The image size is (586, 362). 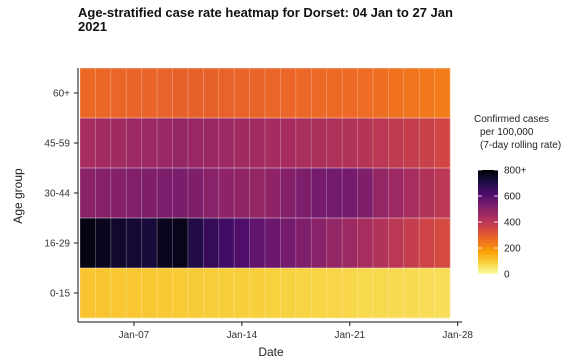 I want to click on heatmap-cell-60+-12, so click(x=273, y=93).